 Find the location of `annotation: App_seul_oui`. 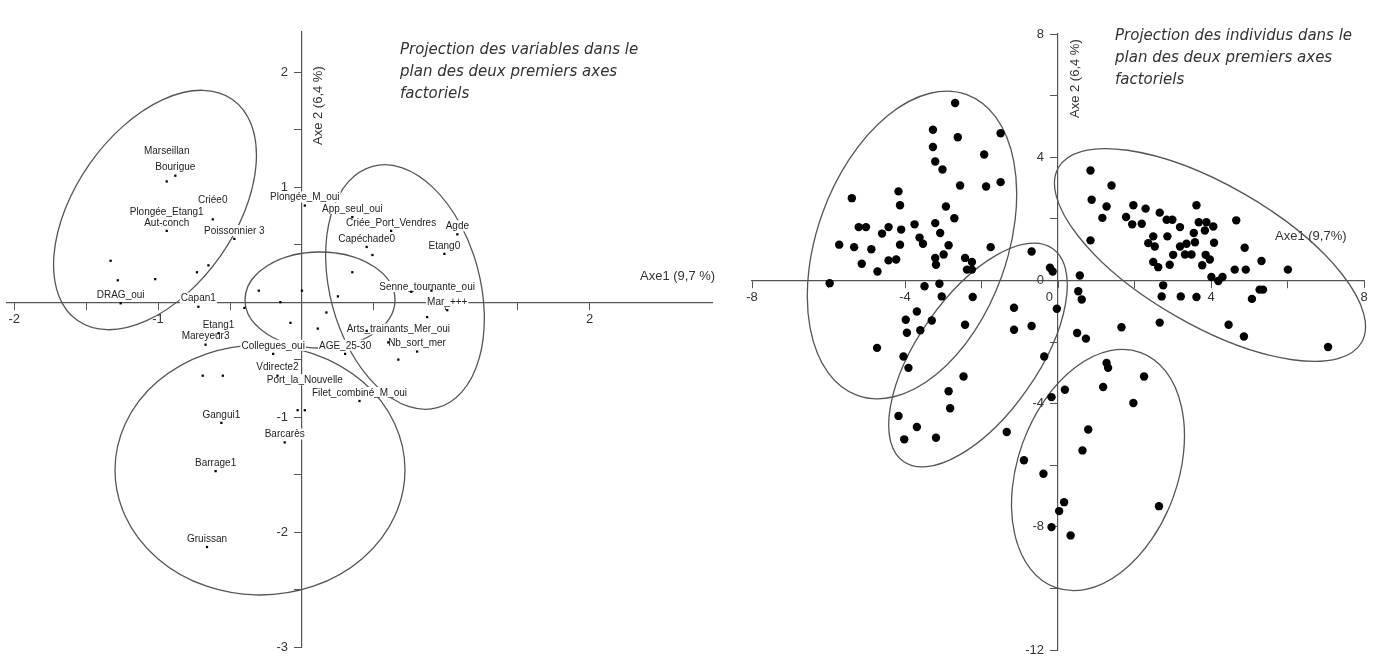

annotation: App_seul_oui is located at coordinates (352, 208).